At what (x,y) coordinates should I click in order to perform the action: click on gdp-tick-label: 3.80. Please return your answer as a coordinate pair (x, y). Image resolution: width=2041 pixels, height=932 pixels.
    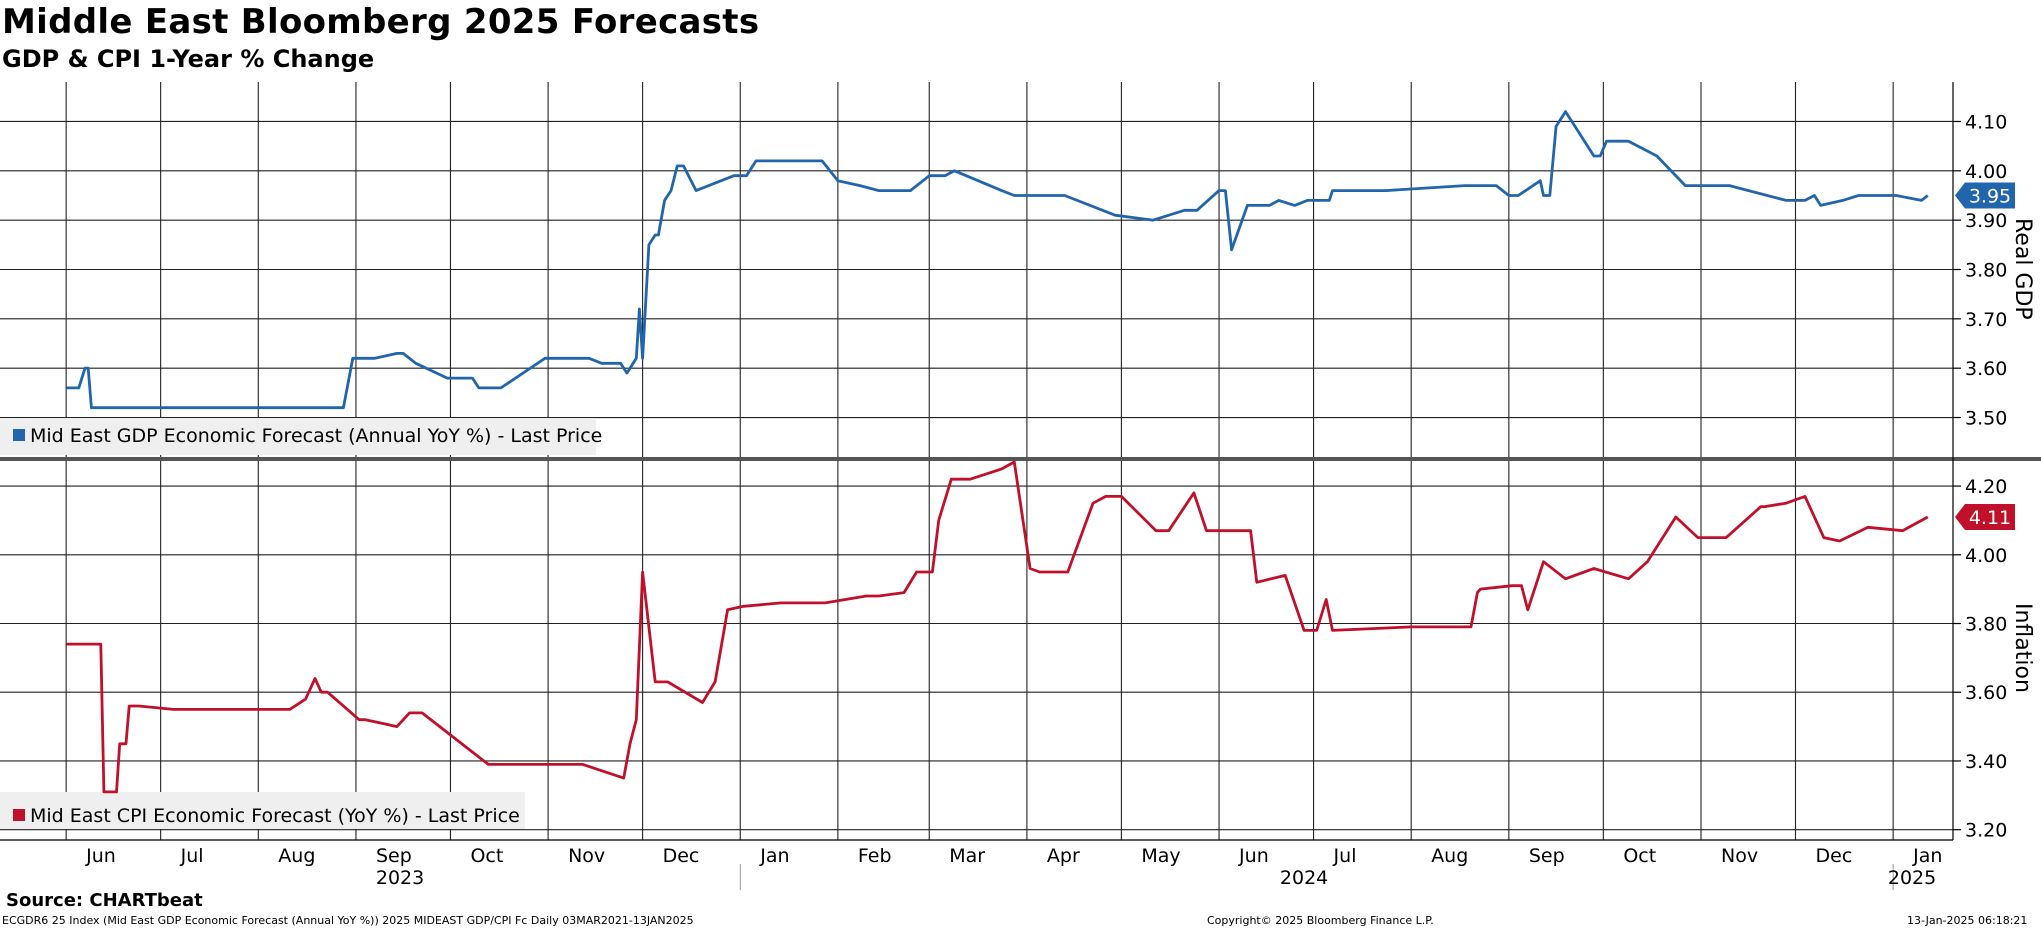
    Looking at the image, I should click on (1986, 271).